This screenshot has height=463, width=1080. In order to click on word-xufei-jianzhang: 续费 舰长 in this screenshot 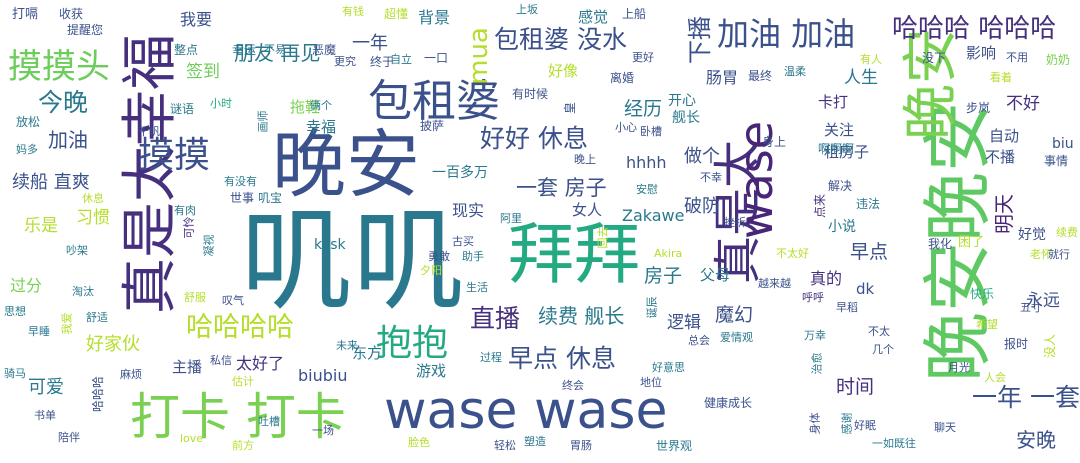, I will do `click(581, 316)`.